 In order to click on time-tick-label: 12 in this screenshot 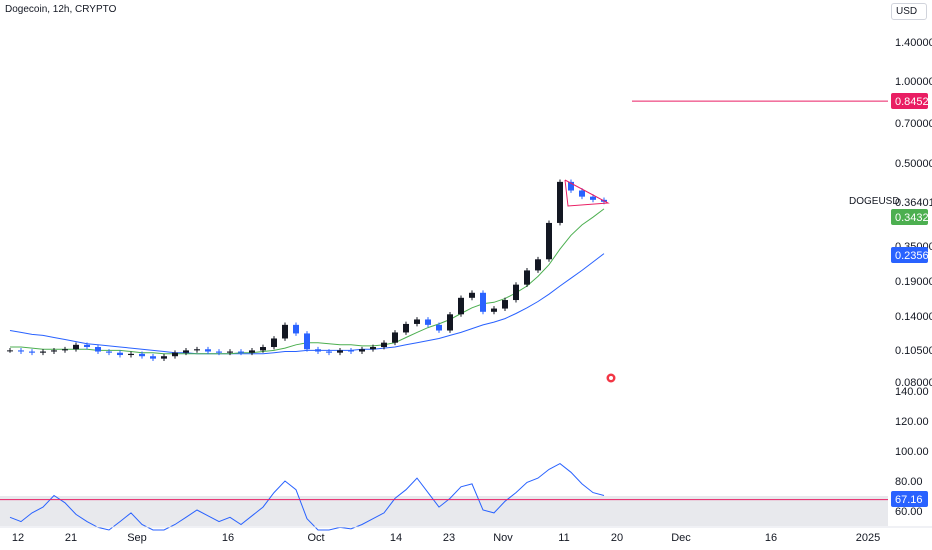, I will do `click(18, 538)`.